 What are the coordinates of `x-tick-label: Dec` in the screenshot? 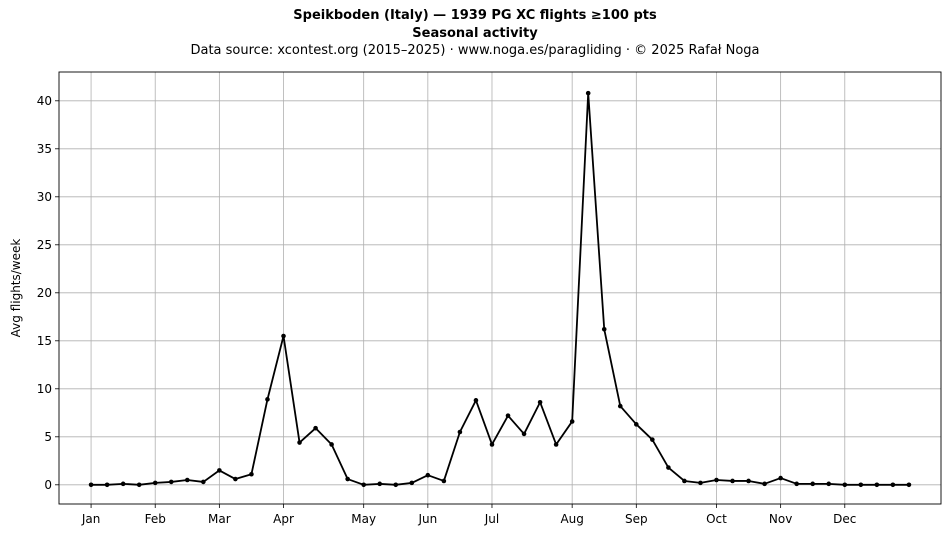 It's located at (844, 519).